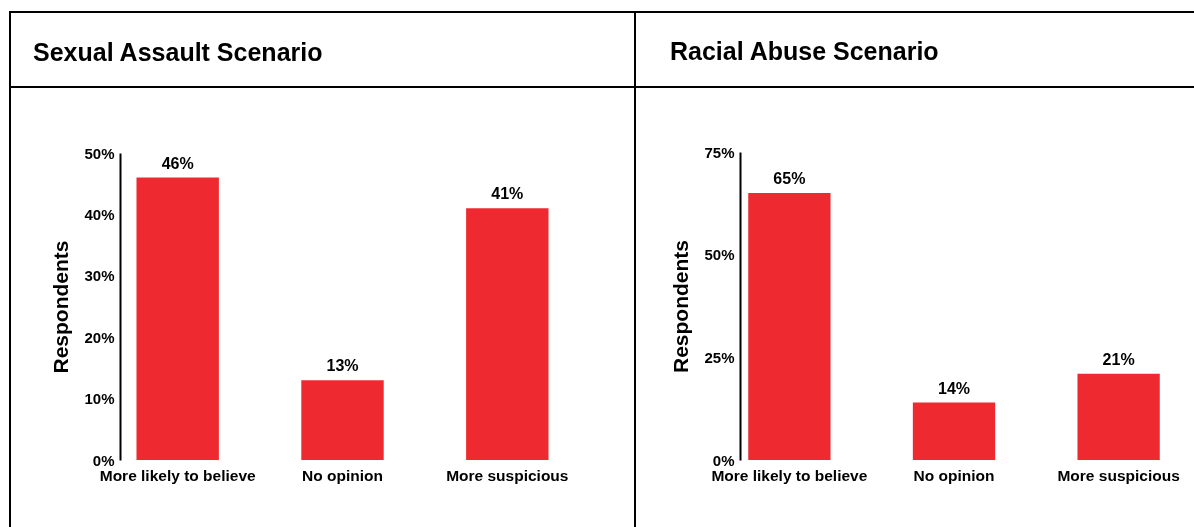 The height and width of the screenshot is (527, 1194). I want to click on data-label: 46%, so click(177, 163).